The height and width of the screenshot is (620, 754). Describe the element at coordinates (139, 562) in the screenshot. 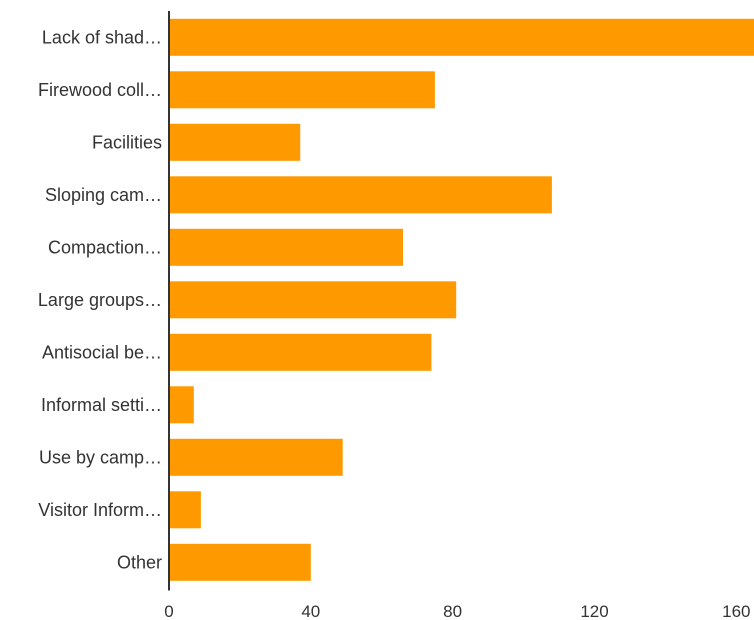

I see `category-label-10: Other` at that location.